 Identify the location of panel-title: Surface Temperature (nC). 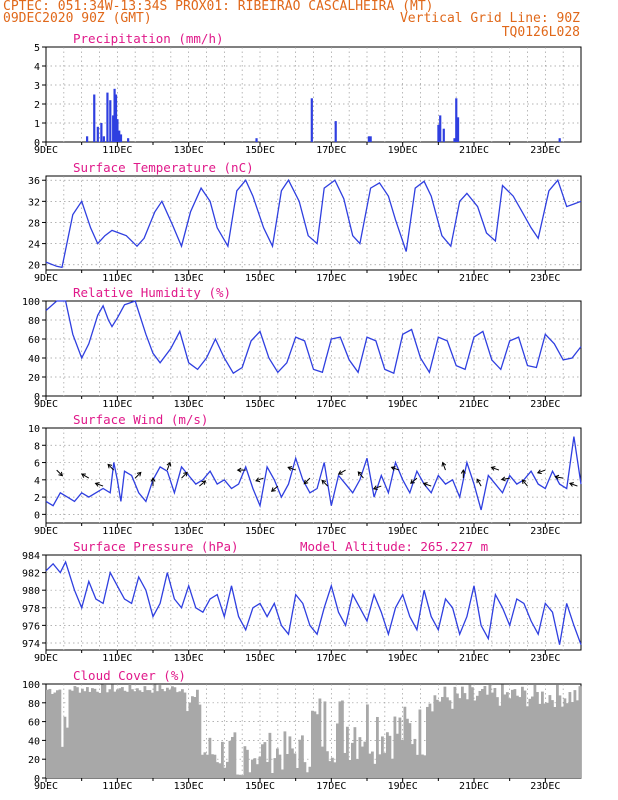
(163, 167).